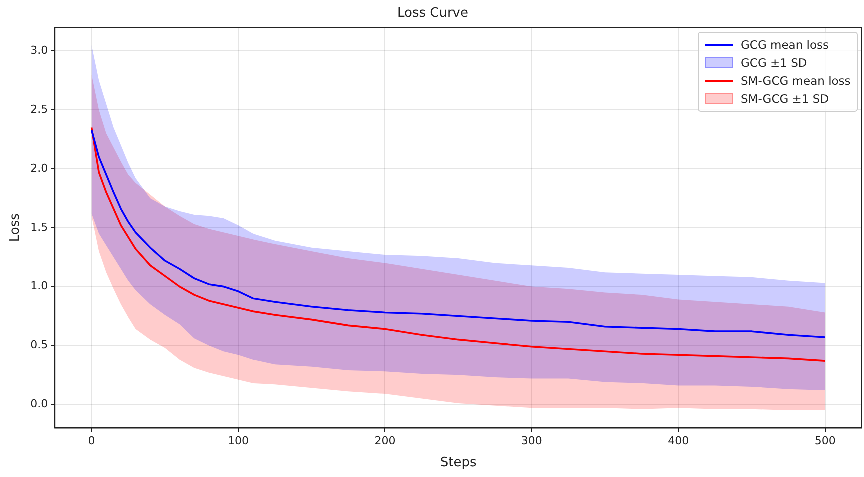  Describe the element at coordinates (458, 463) in the screenshot. I see `x-axis-title: Steps` at that location.